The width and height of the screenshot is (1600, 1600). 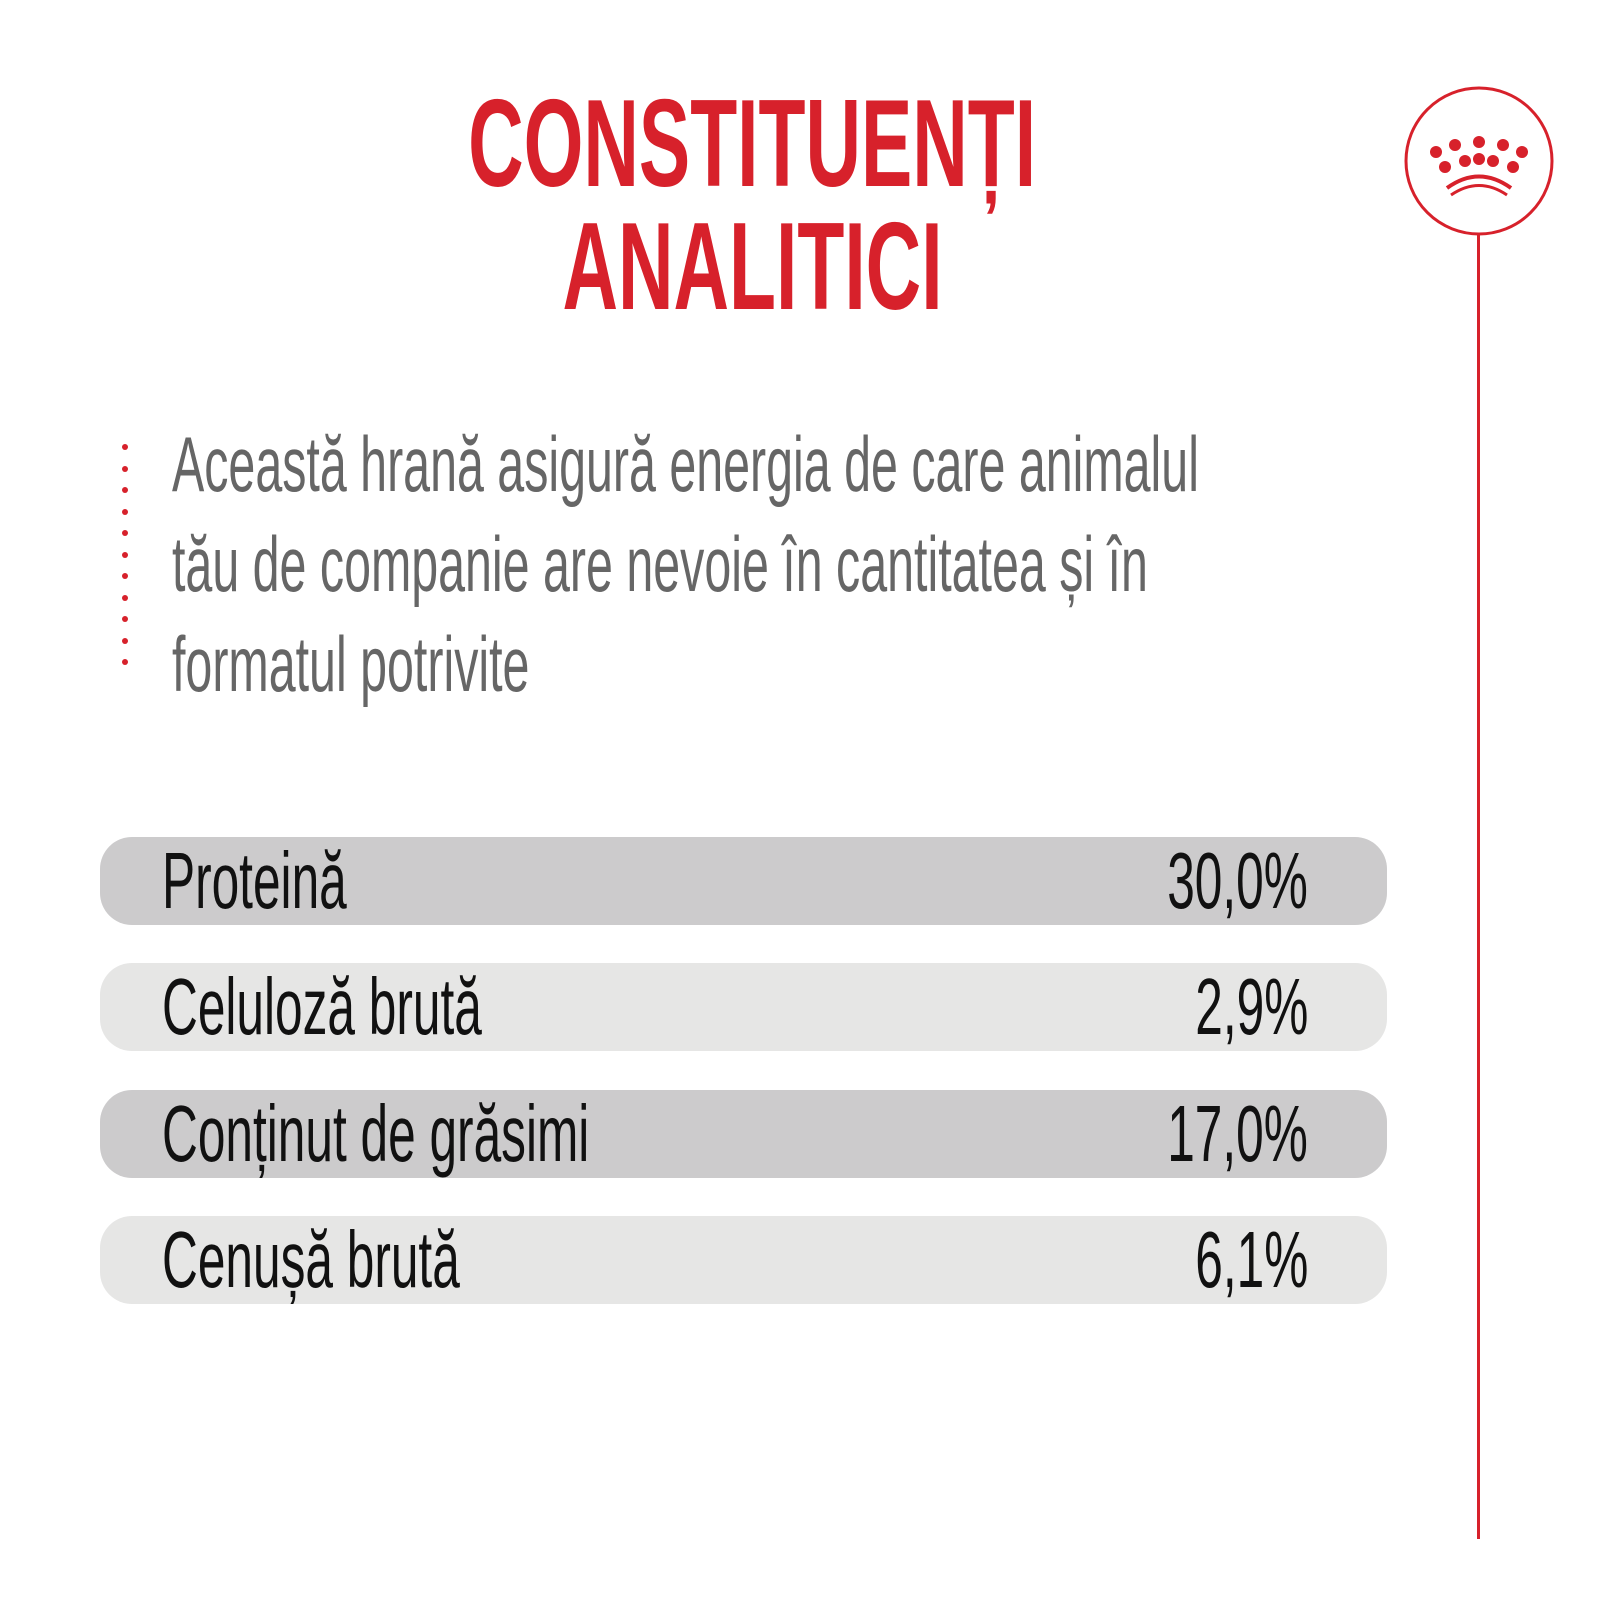 I want to click on constituent-value: 30,0%, so click(x=1237, y=880).